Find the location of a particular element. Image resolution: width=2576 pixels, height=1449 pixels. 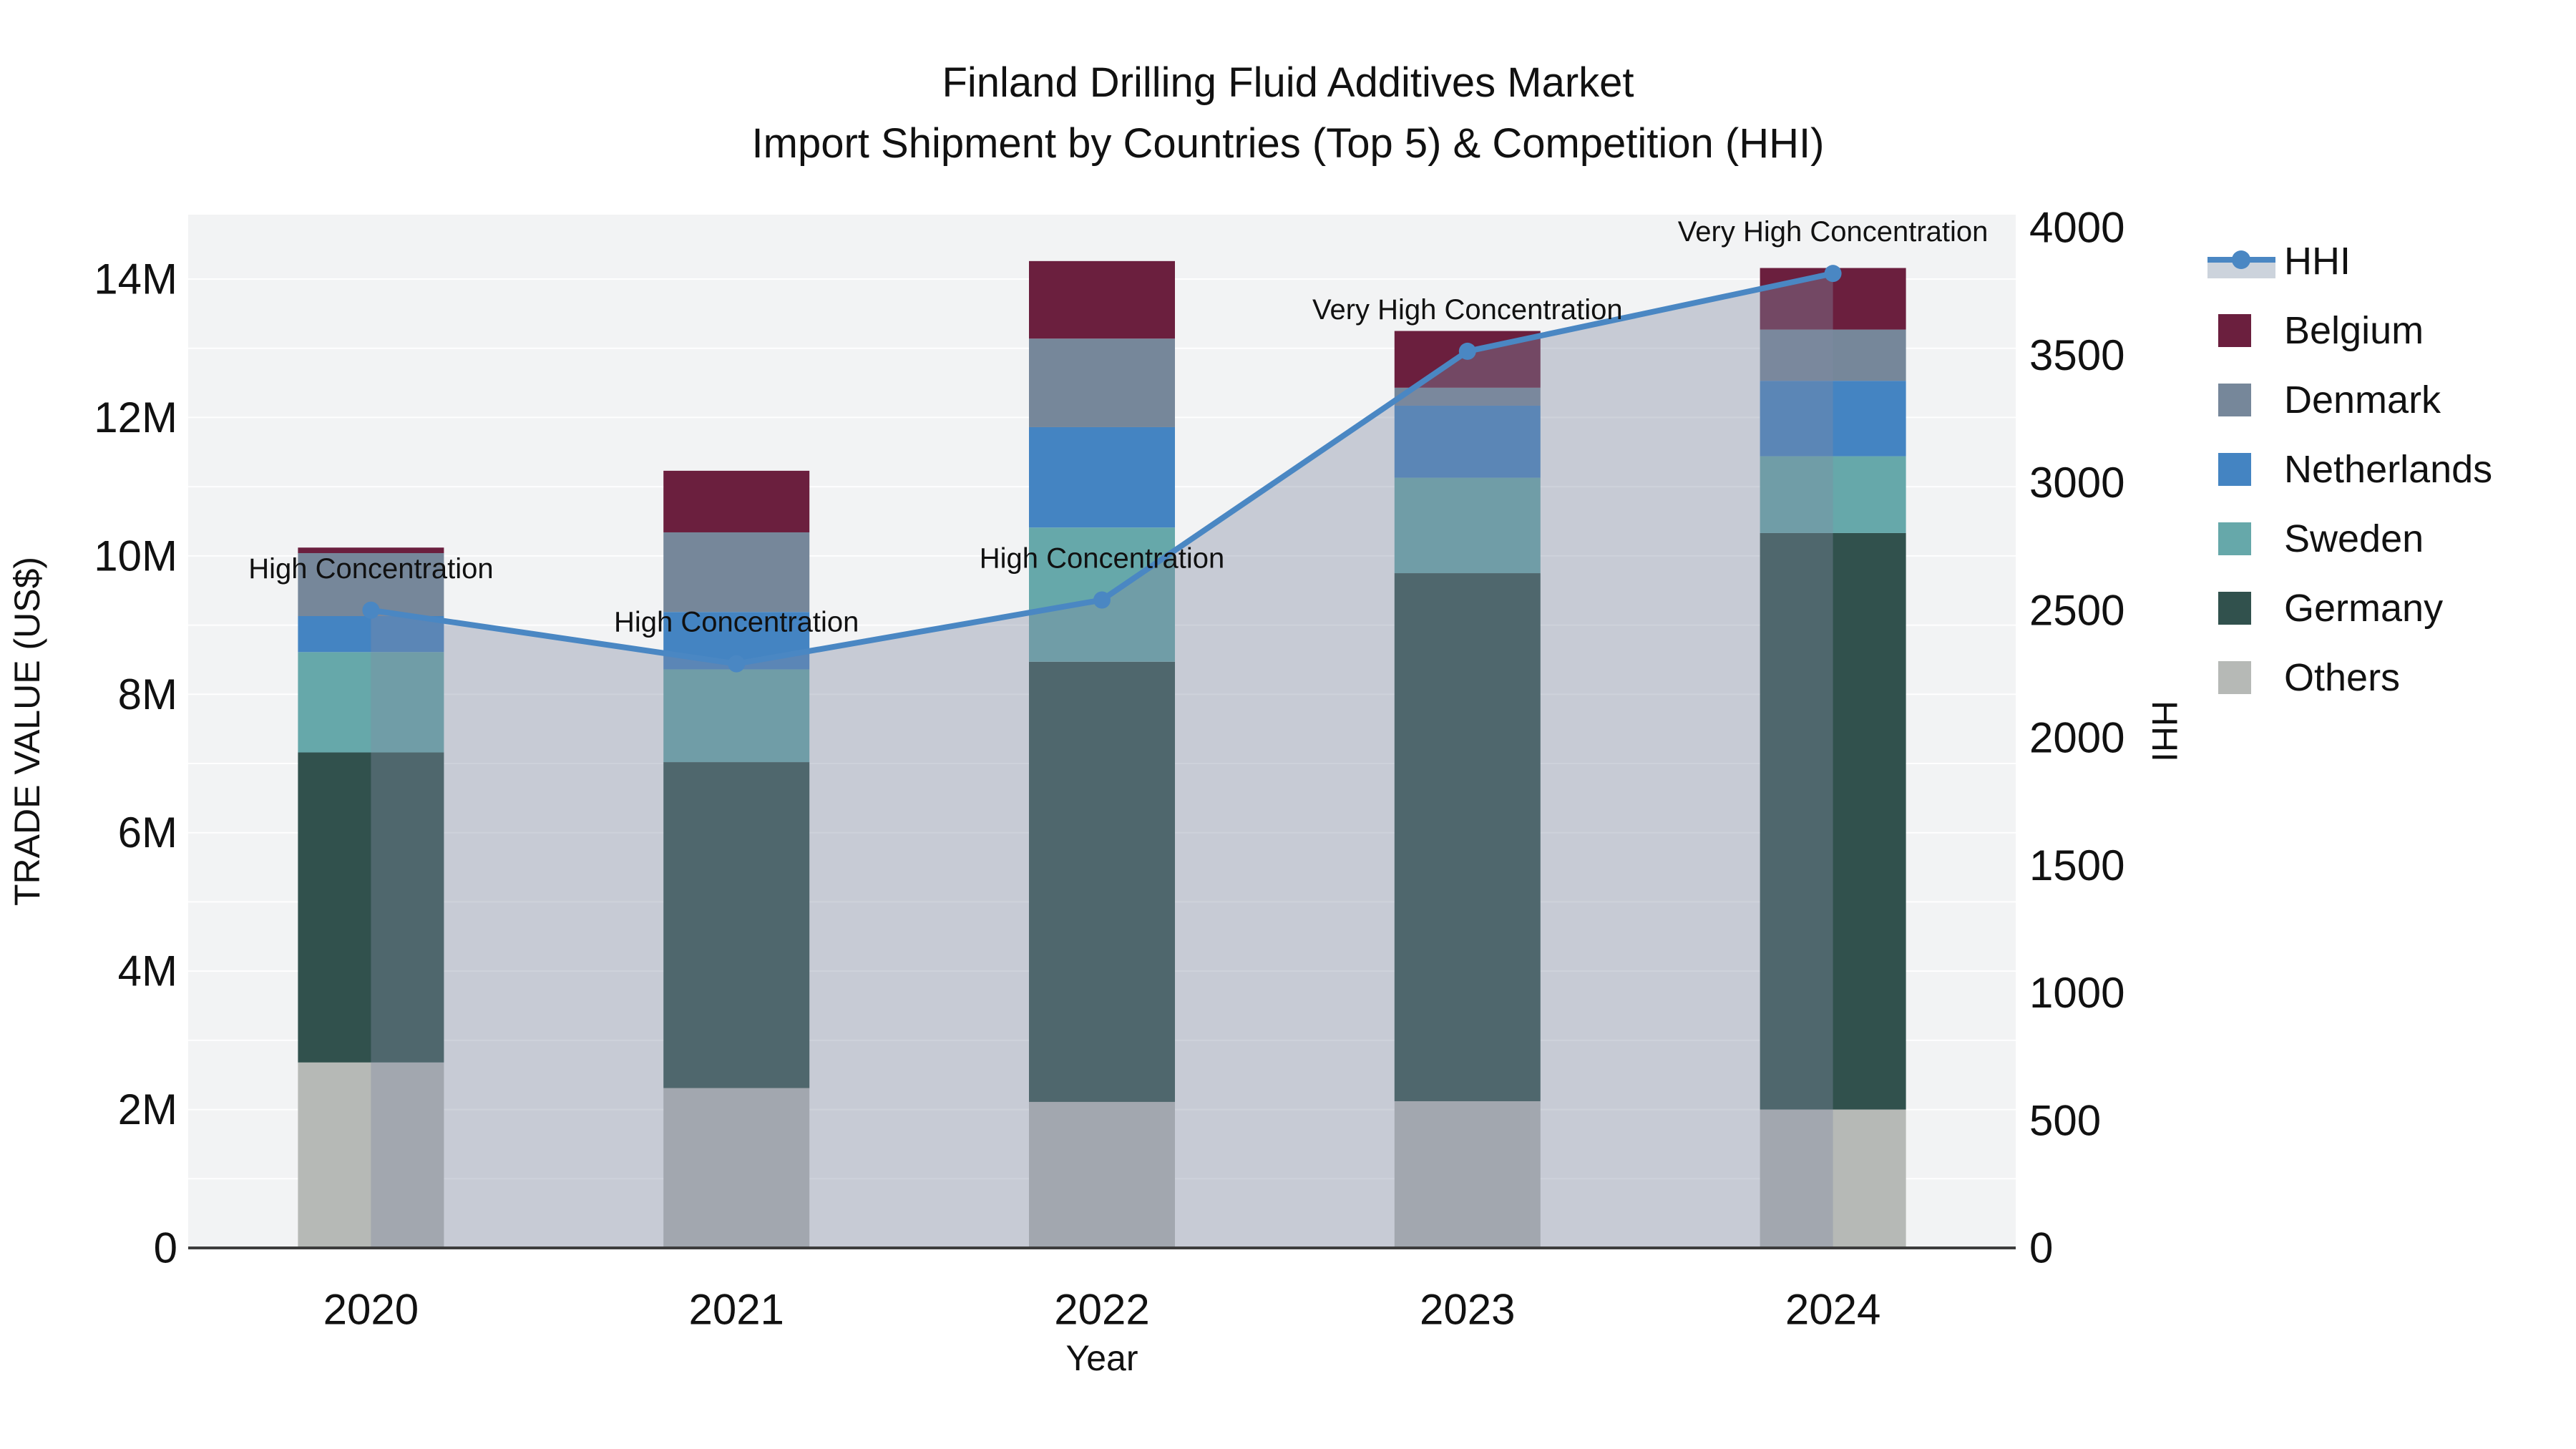

bar-segment-sweden-2020 is located at coordinates (371, 702).